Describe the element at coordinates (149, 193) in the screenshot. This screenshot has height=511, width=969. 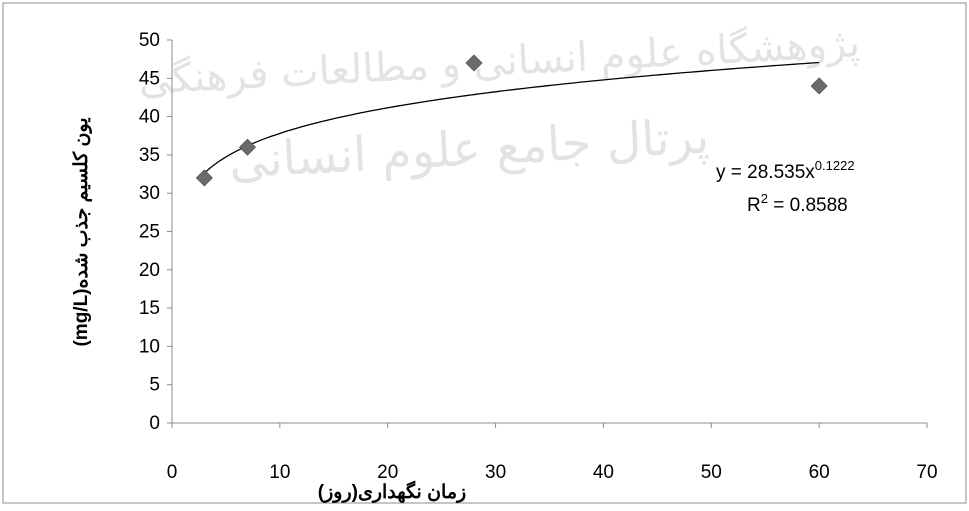
I see `y-tick-label: 30` at that location.